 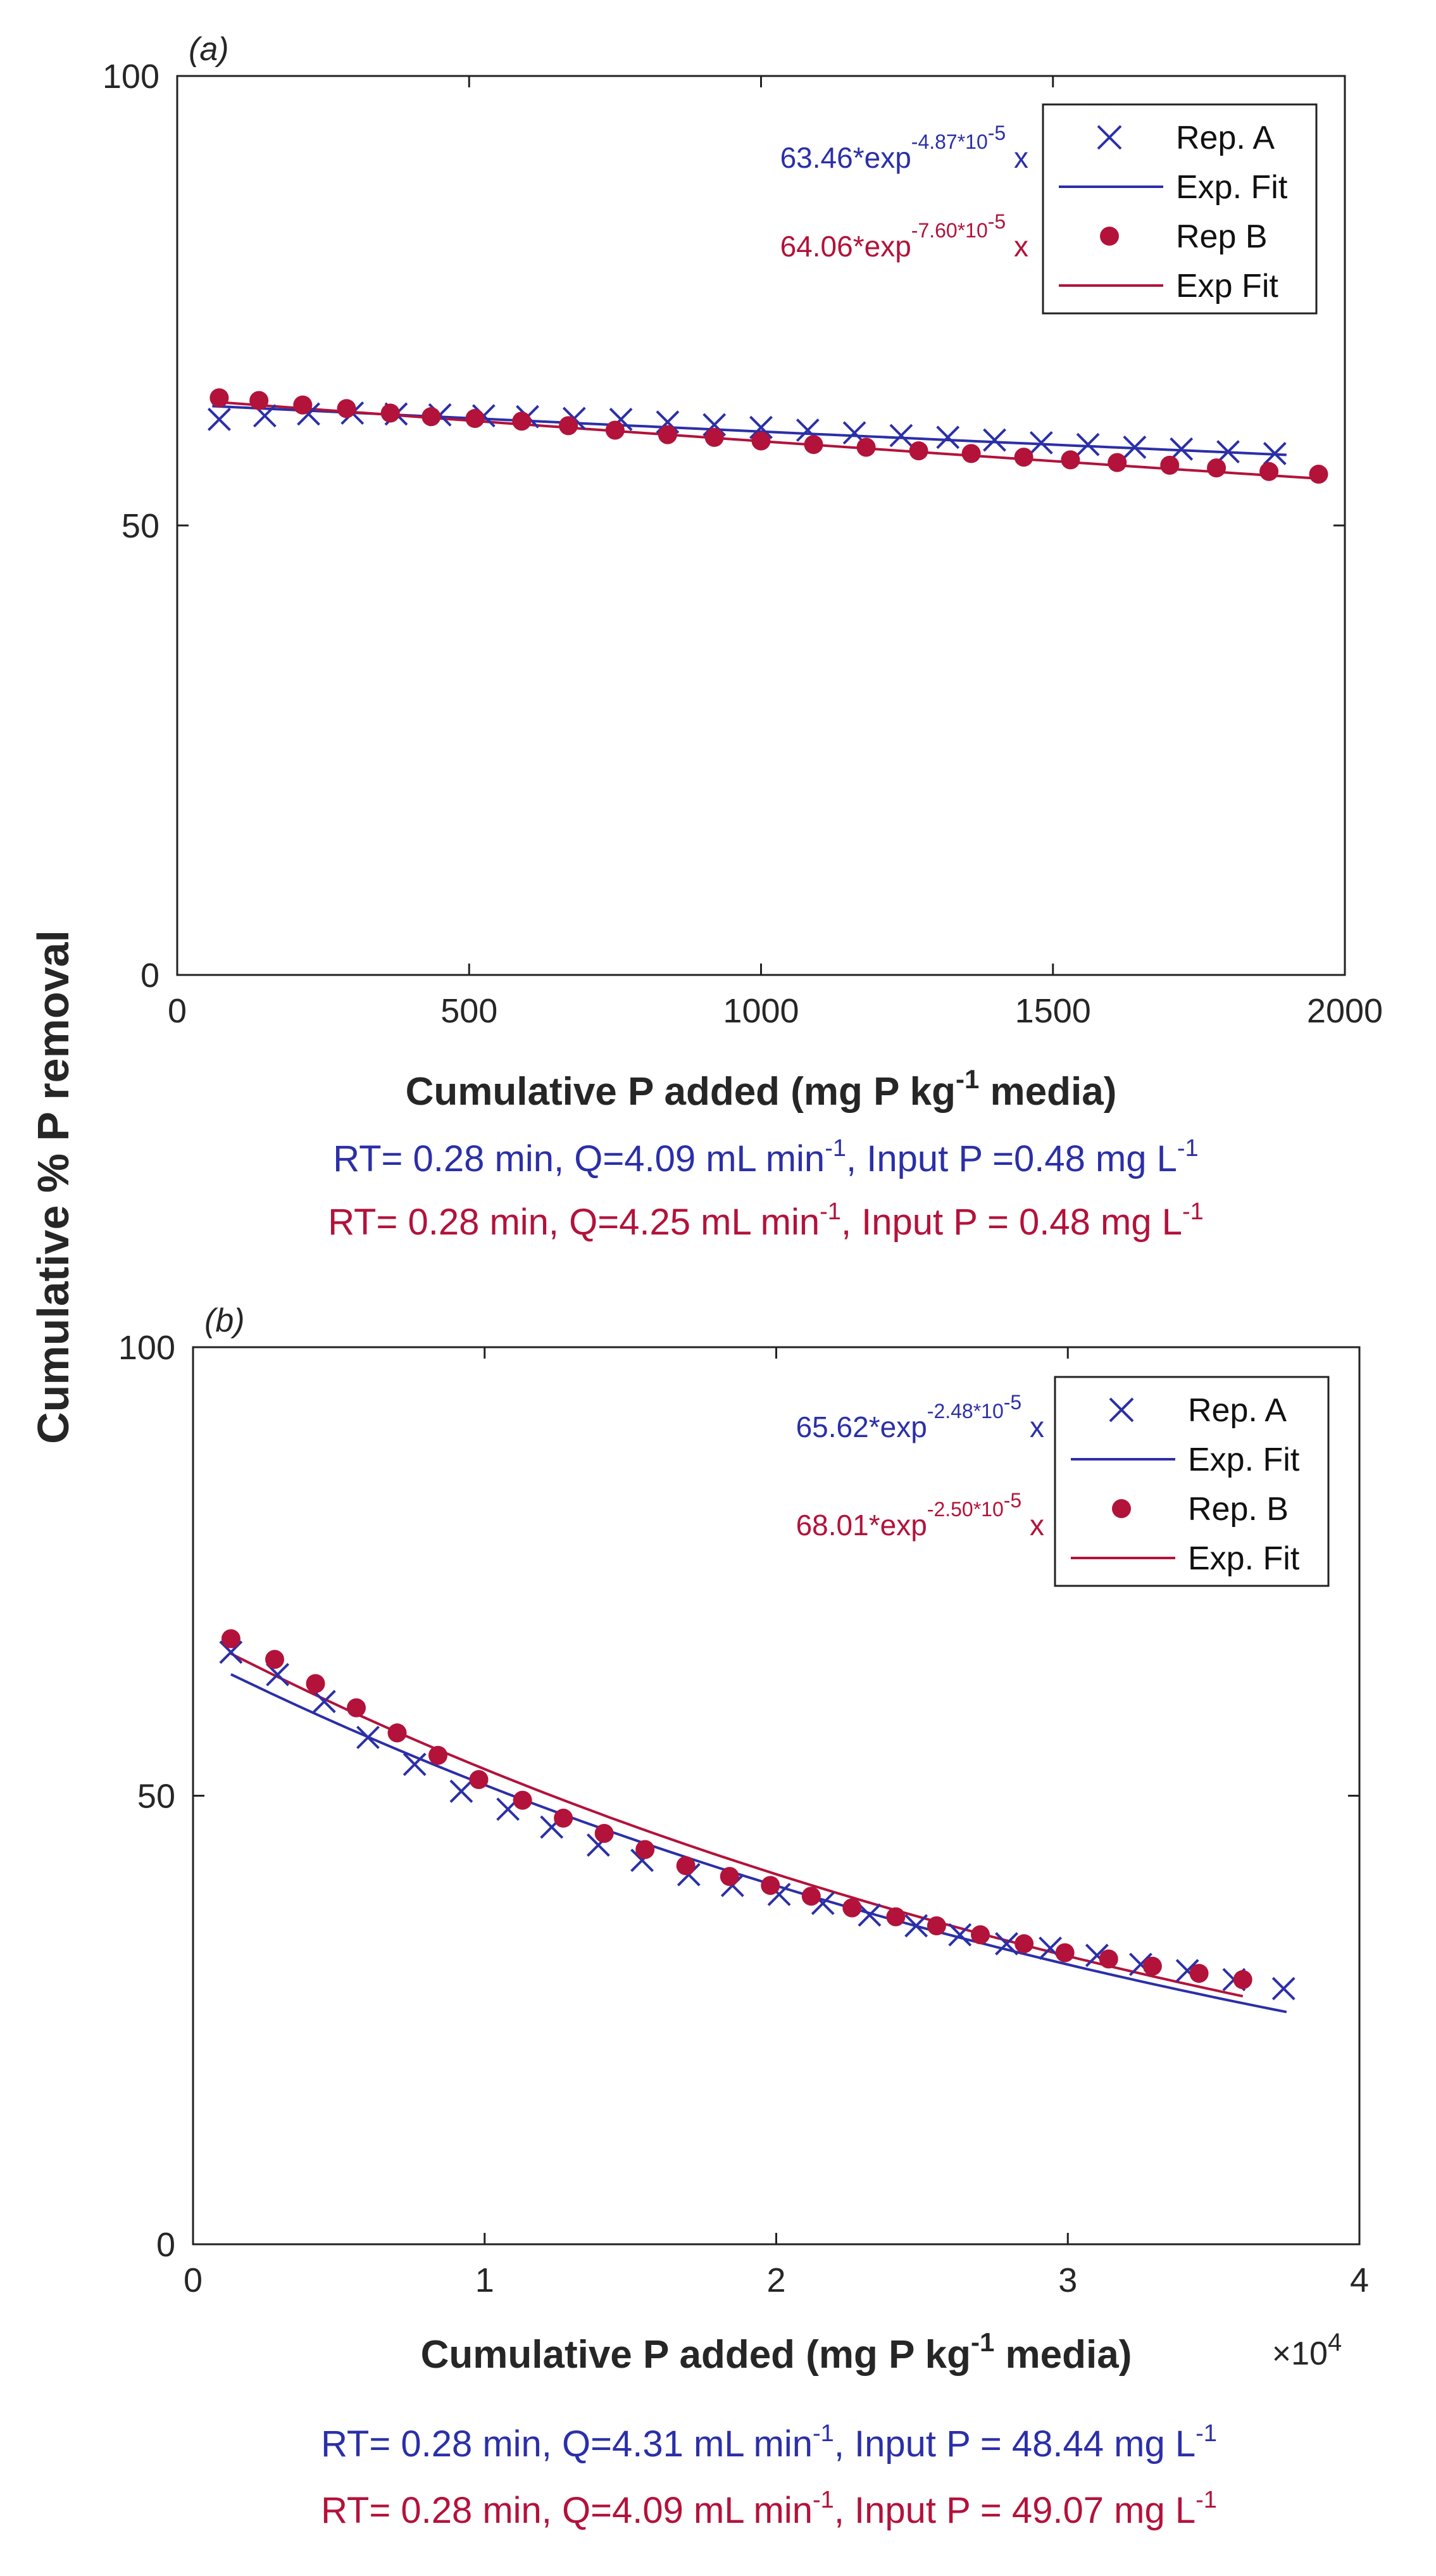 I want to click on legend-label: Exp Fit, so click(x=1227, y=286).